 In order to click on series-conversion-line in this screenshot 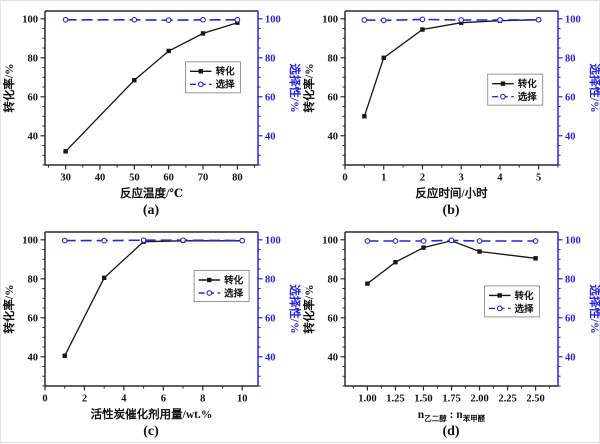, I will do `click(451, 262)`.